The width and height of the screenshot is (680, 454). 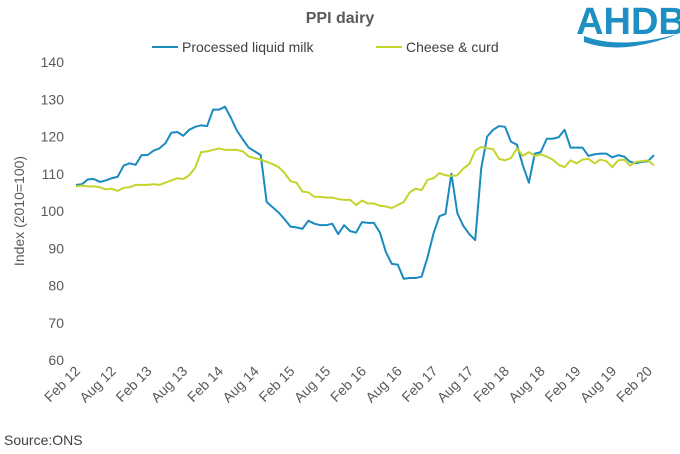 What do you see at coordinates (491, 384) in the screenshot?
I see `x-tick-label: Feb 18` at bounding box center [491, 384].